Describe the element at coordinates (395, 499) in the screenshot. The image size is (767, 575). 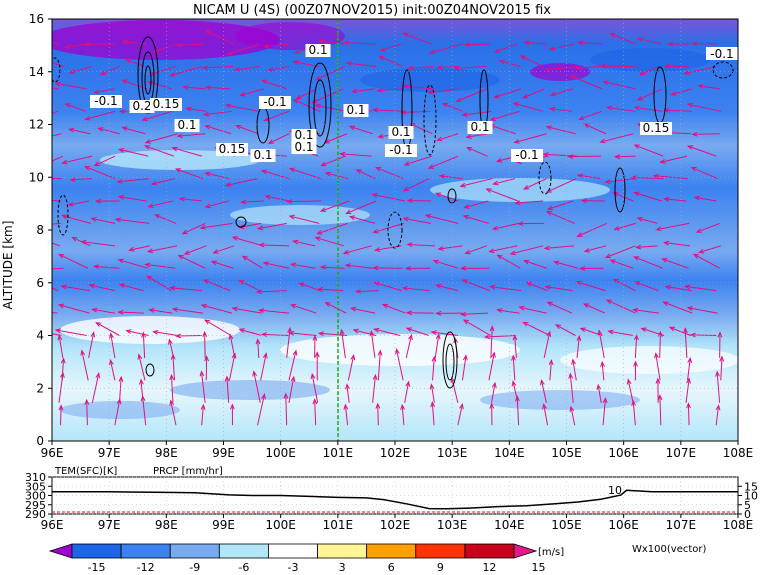
I see `tem-sfc-line` at that location.